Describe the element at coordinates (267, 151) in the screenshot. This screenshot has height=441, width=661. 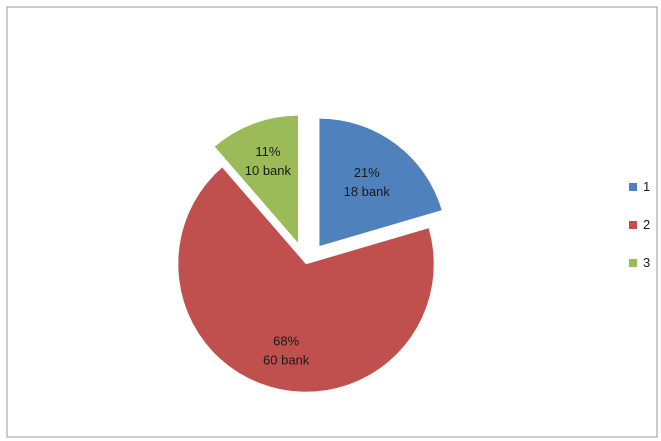
I see `slice-percent-label-3: 11%` at that location.